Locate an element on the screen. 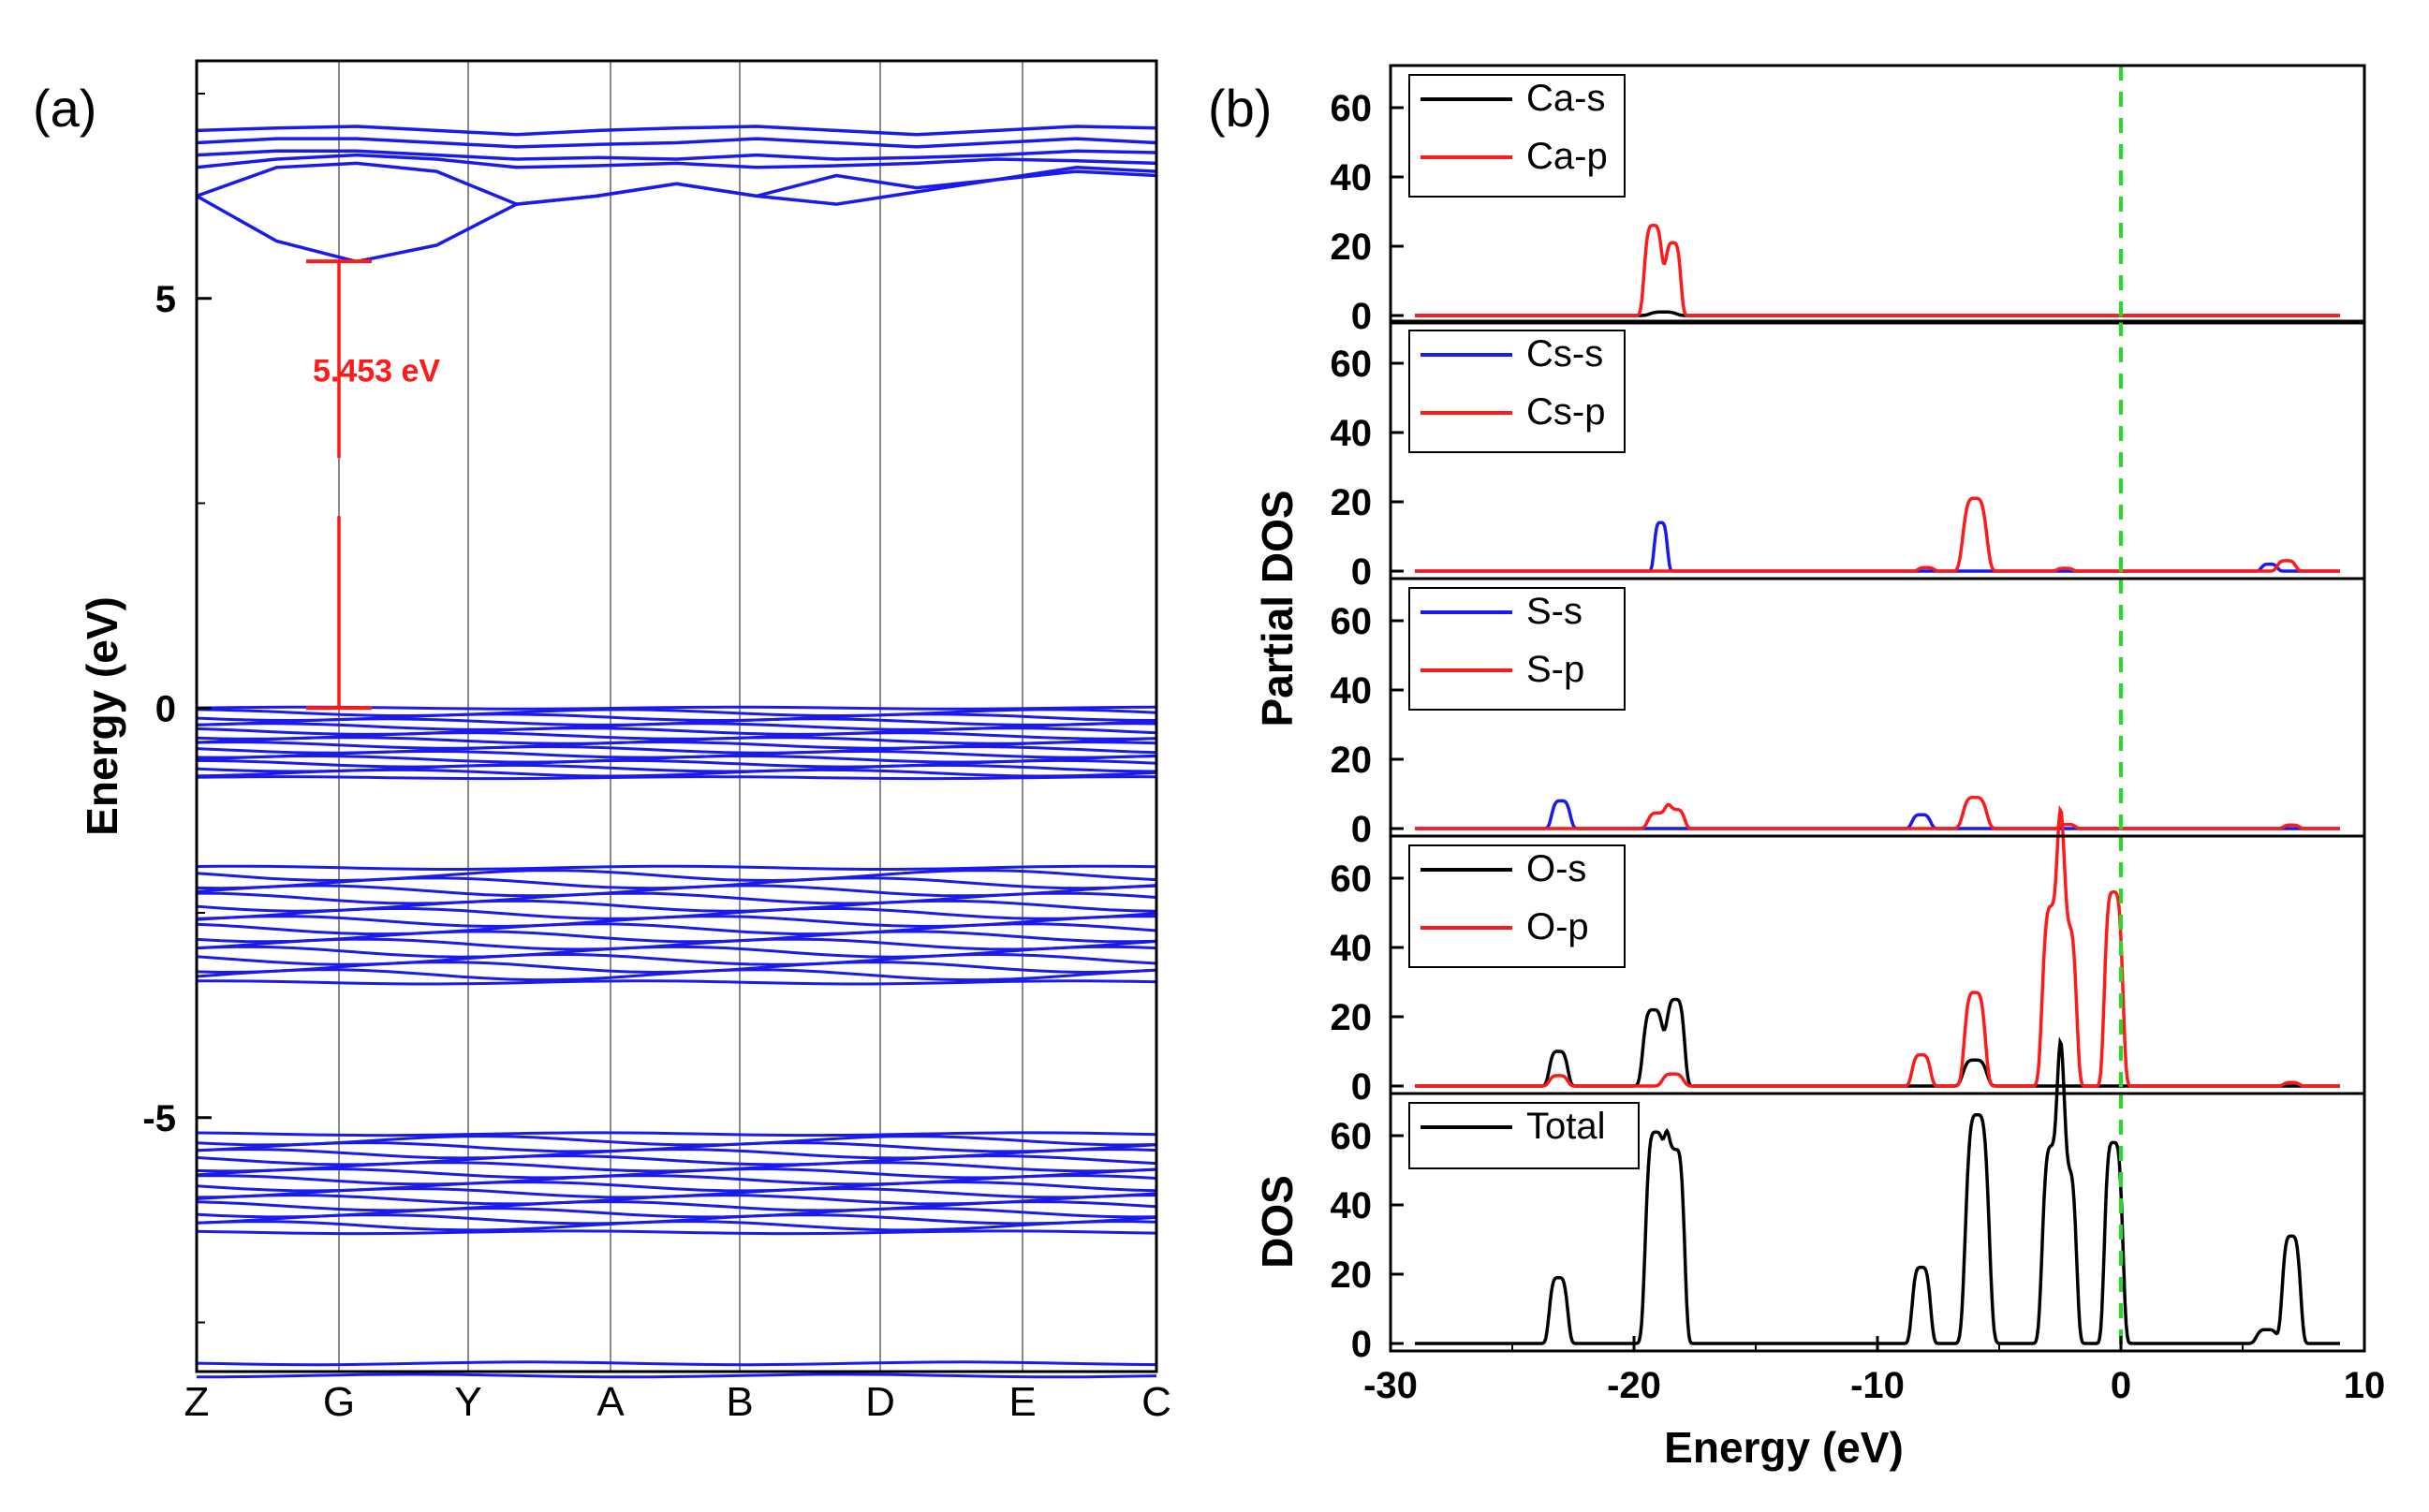 The image size is (2429, 1512). kpoint-label: A is located at coordinates (610, 1402).